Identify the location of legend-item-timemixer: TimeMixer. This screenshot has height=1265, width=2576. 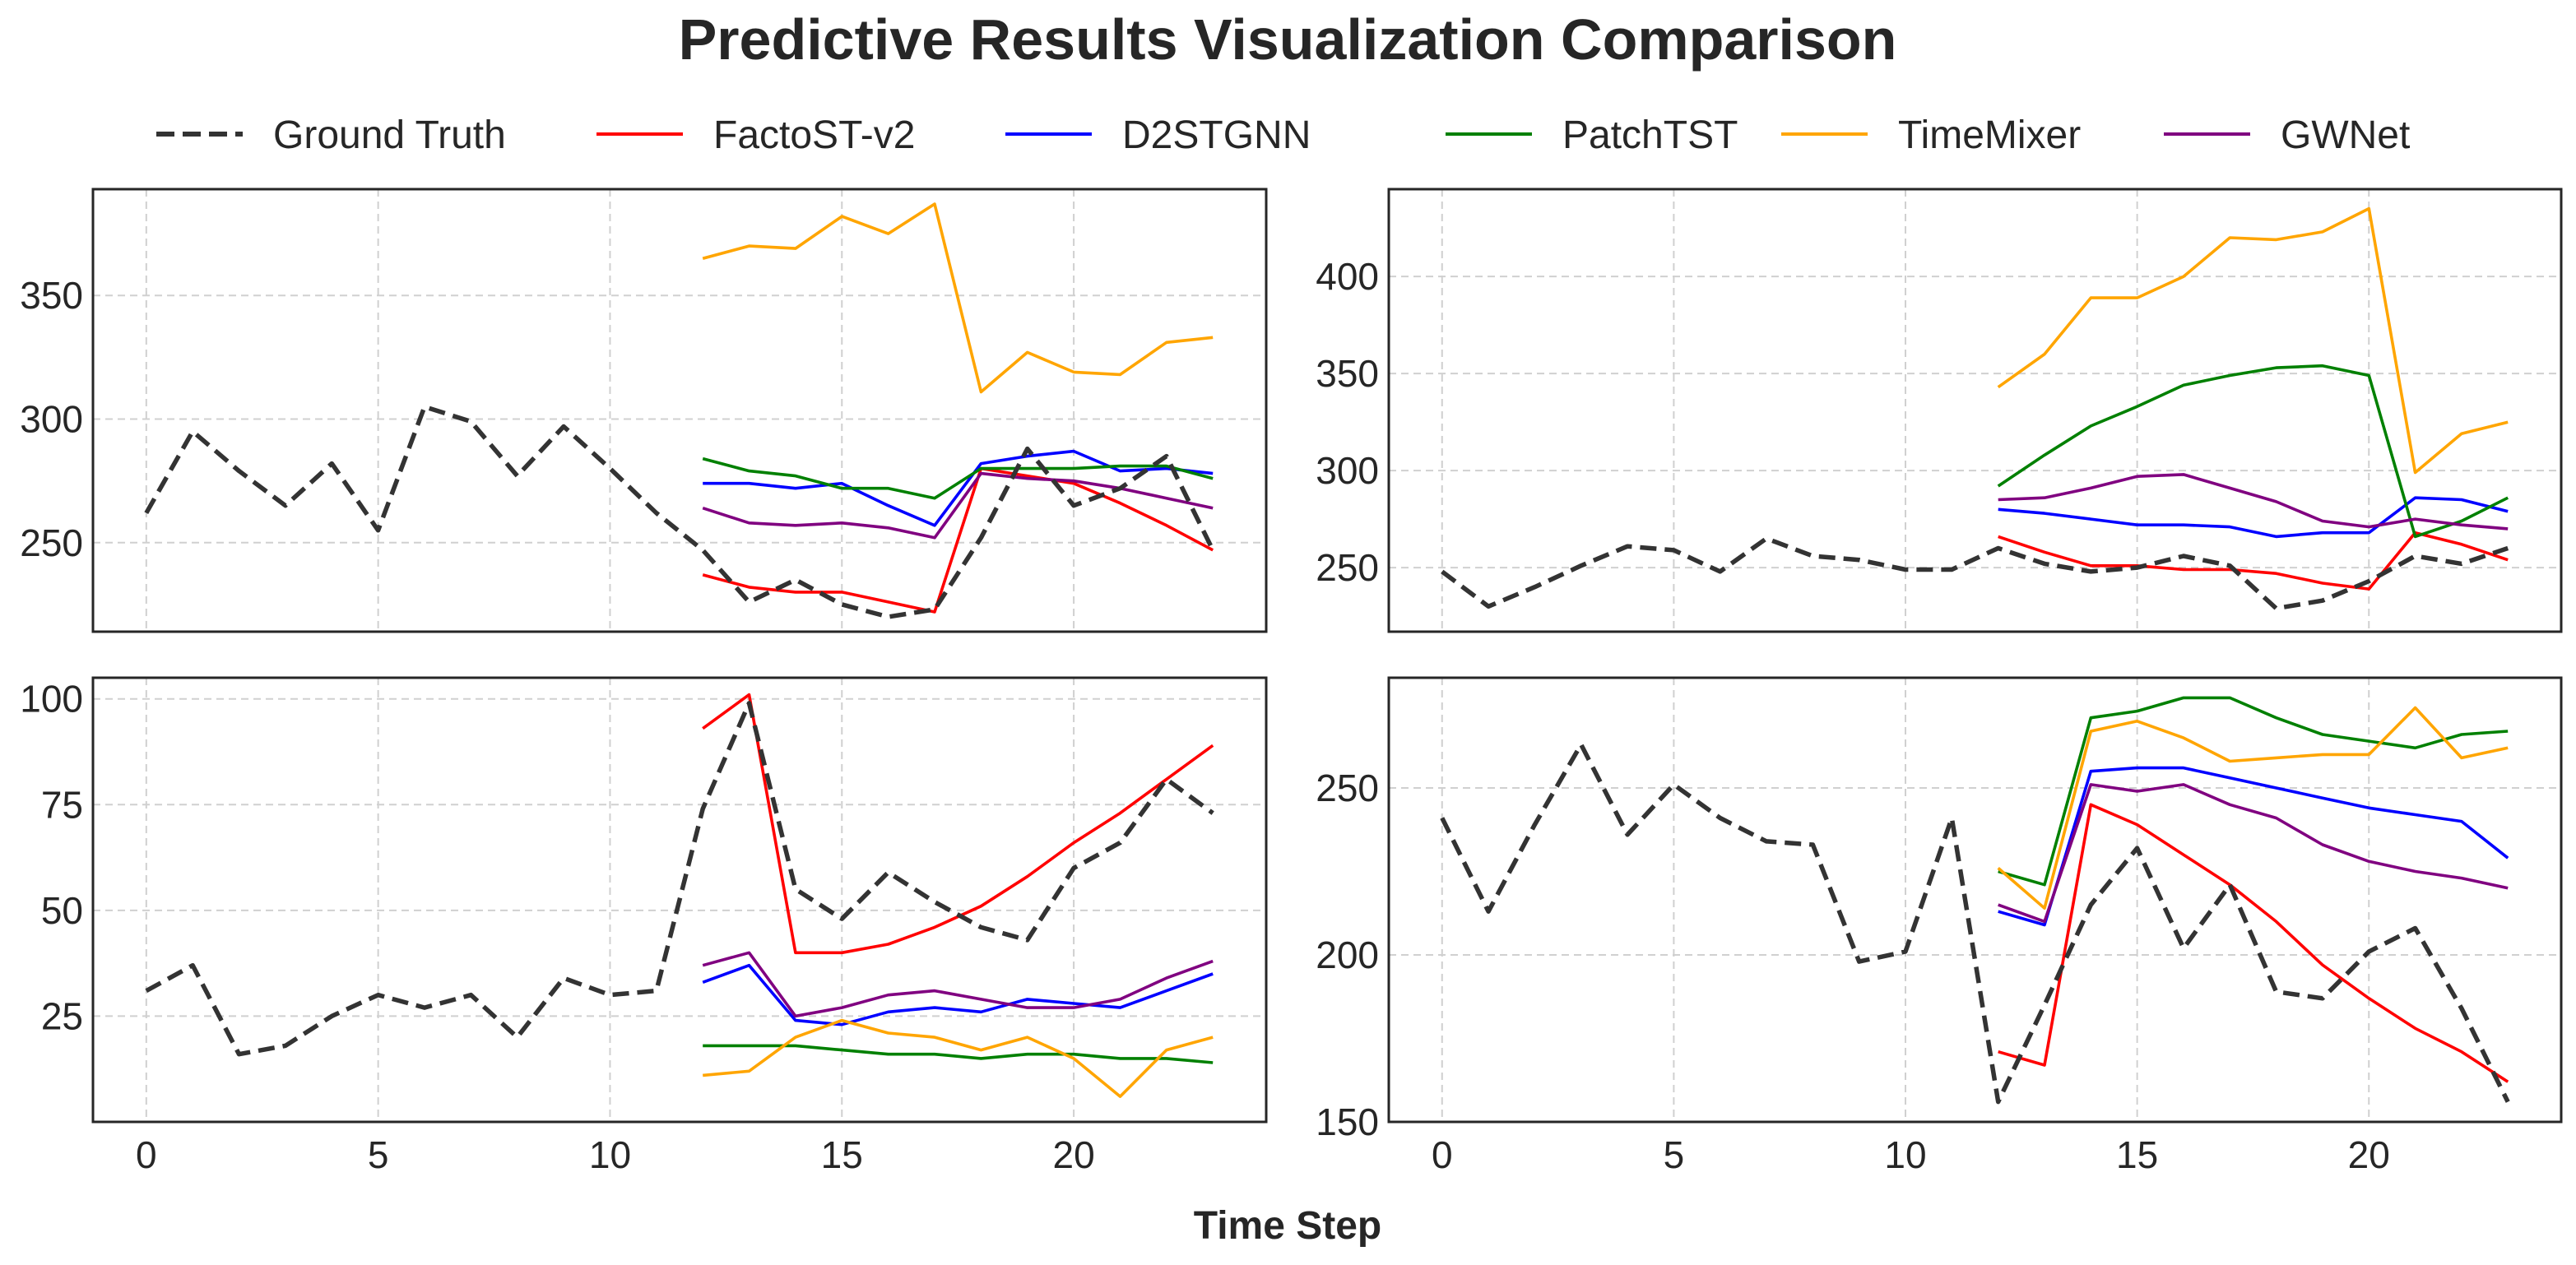
(1931, 135).